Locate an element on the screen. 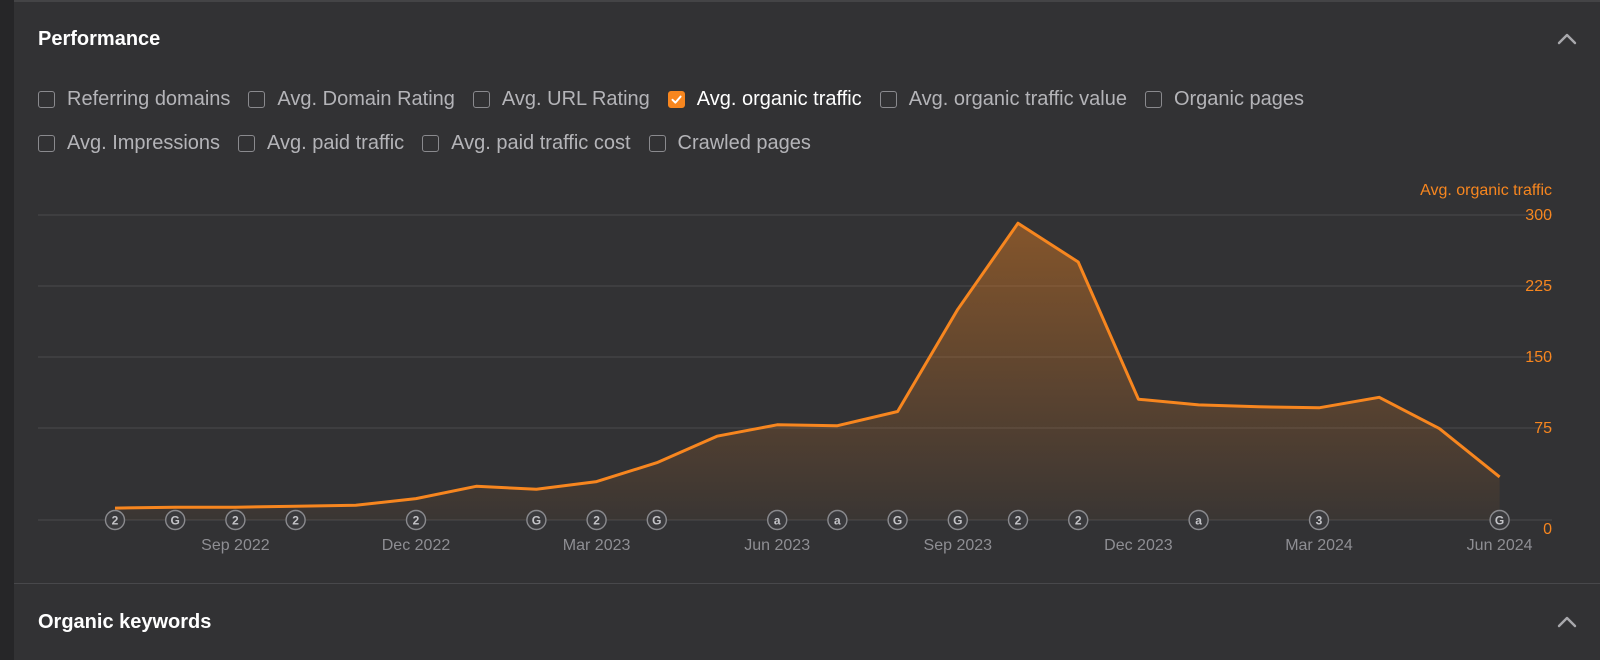 This screenshot has width=1600, height=660. y-tick-label: 225 is located at coordinates (1538, 286).